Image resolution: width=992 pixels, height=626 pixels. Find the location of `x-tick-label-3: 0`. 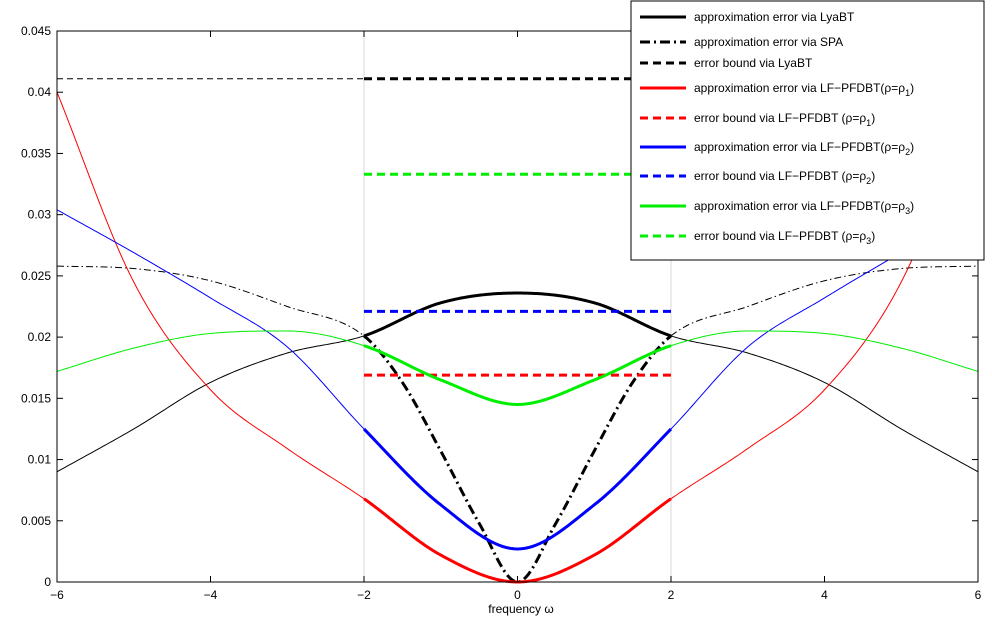

x-tick-label-3: 0 is located at coordinates (517, 595).